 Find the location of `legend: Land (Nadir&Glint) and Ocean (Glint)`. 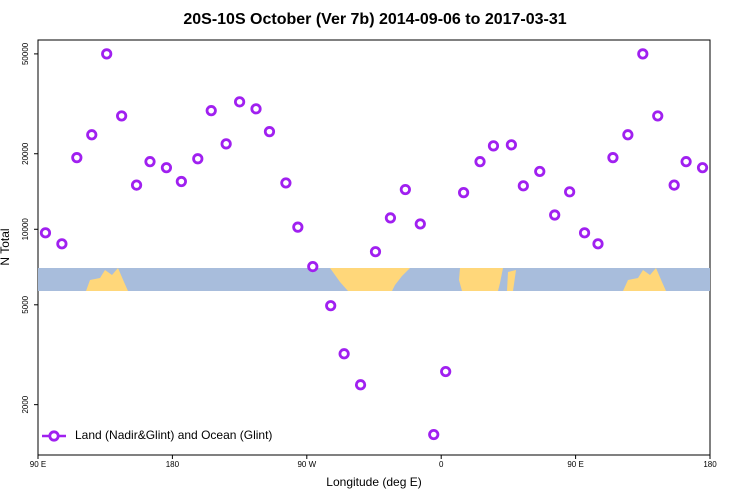

legend: Land (Nadir&Glint) and Ocean (Glint) is located at coordinates (157, 435).